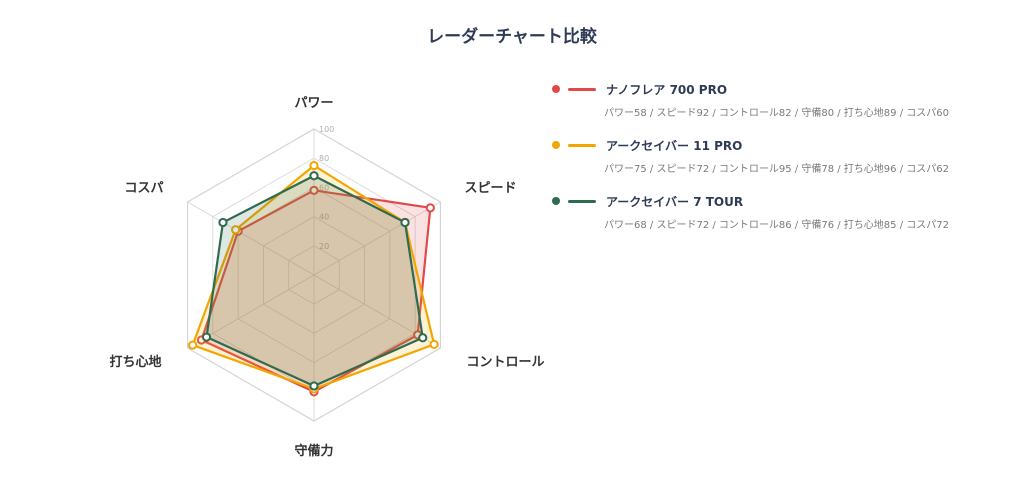  I want to click on chart-title: レーダーチャート比較, so click(512, 37).